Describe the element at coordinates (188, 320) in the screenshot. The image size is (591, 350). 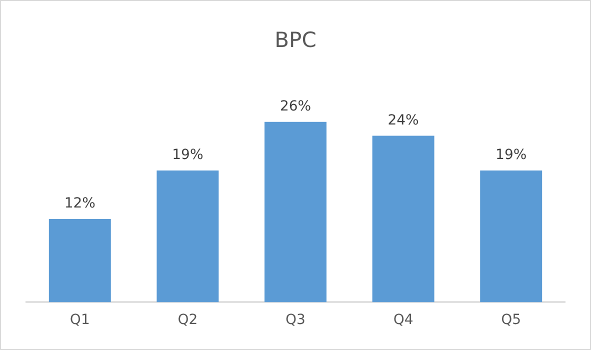
I see `x-tick-label: Q2` at that location.